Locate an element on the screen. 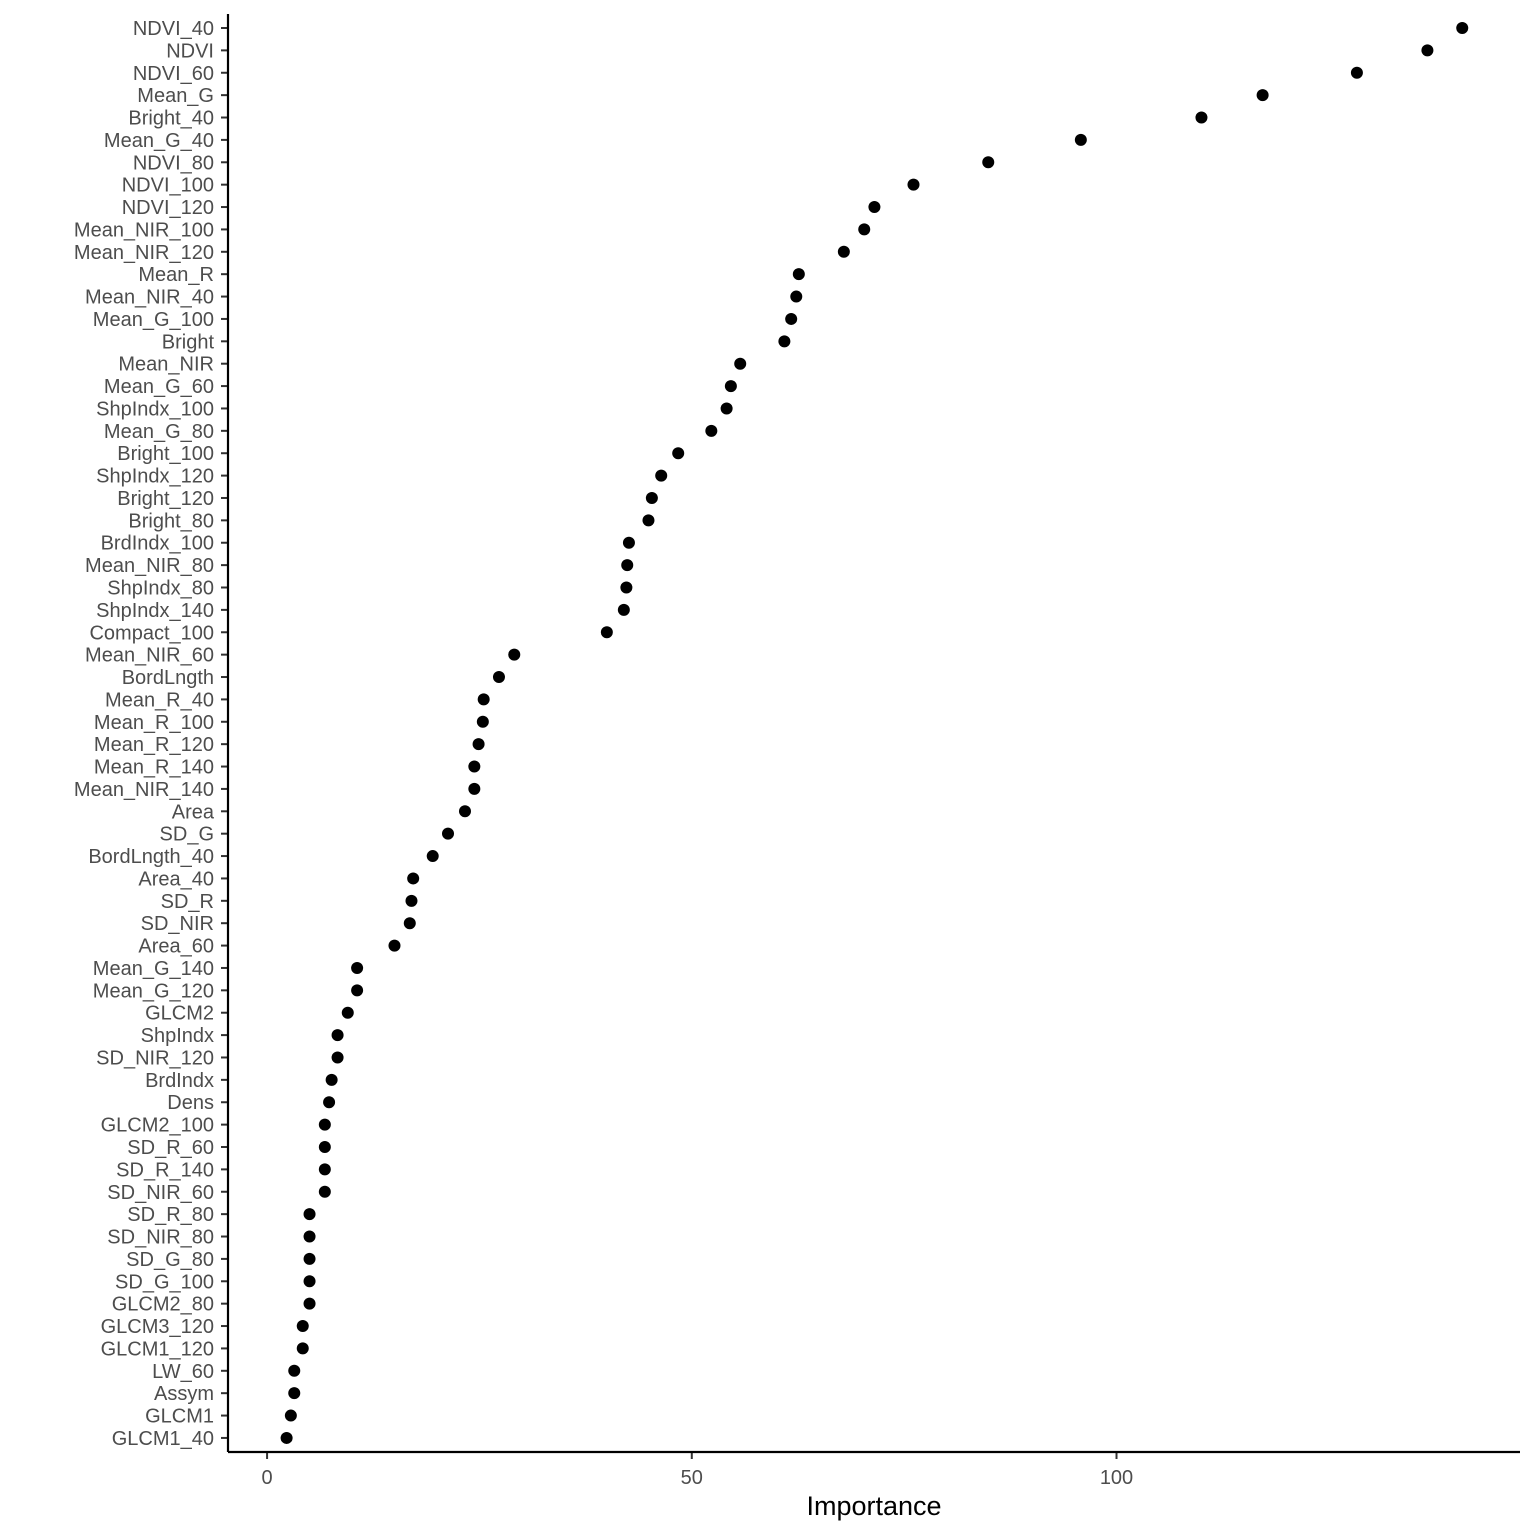 This screenshot has width=1536, height=1536. y-tick-label: NDVI is located at coordinates (190, 51).